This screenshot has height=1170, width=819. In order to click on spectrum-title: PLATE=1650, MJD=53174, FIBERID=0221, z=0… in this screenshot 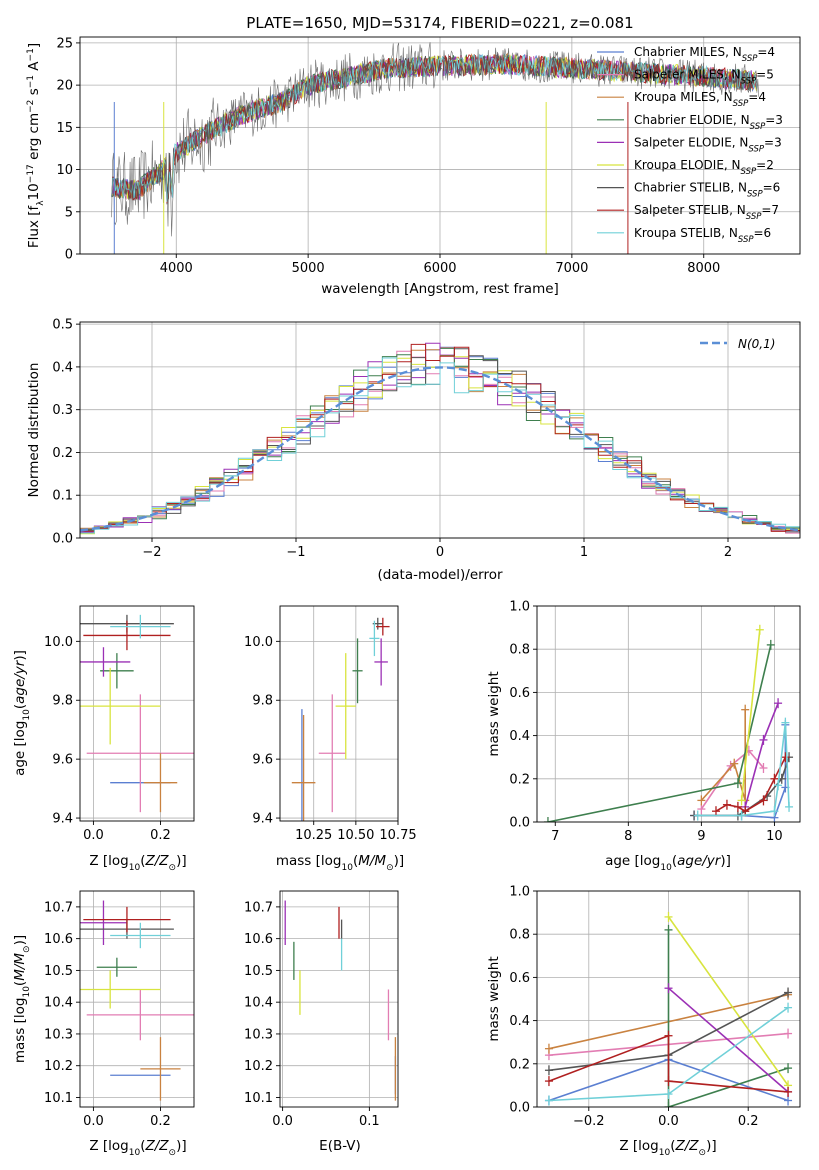, I will do `click(439, 23)`.